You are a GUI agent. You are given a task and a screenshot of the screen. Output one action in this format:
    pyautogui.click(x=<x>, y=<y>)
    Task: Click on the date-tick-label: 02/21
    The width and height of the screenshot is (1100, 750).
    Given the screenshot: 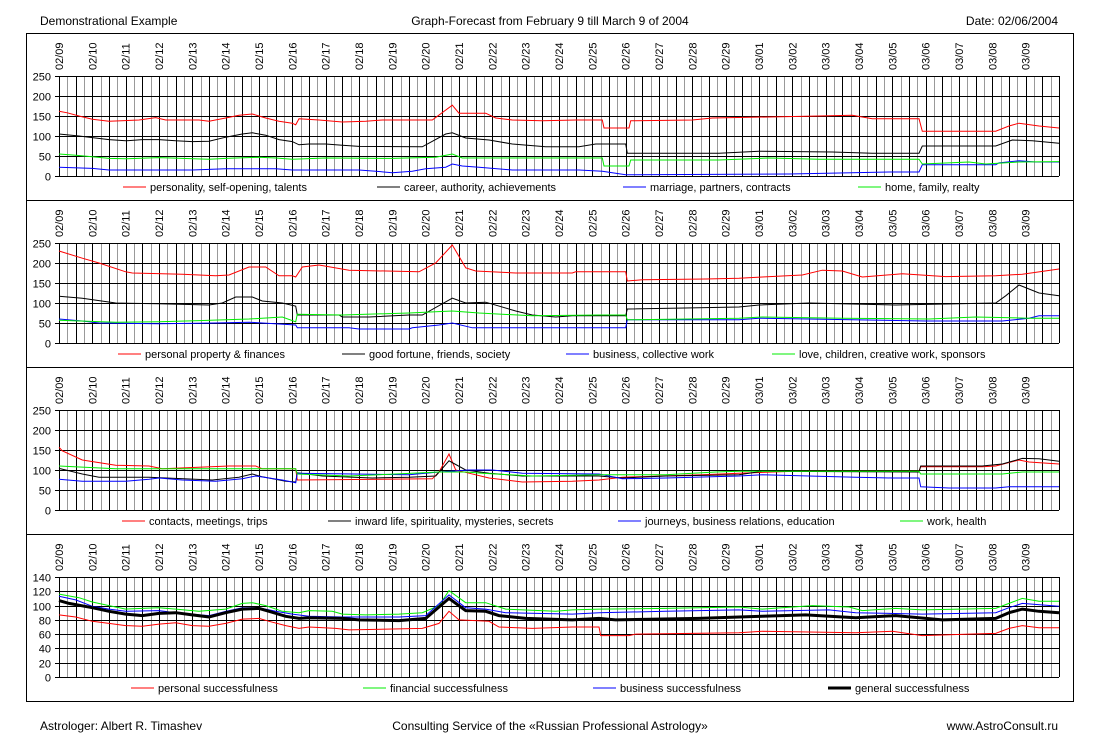 What is the action you would take?
    pyautogui.click(x=460, y=223)
    